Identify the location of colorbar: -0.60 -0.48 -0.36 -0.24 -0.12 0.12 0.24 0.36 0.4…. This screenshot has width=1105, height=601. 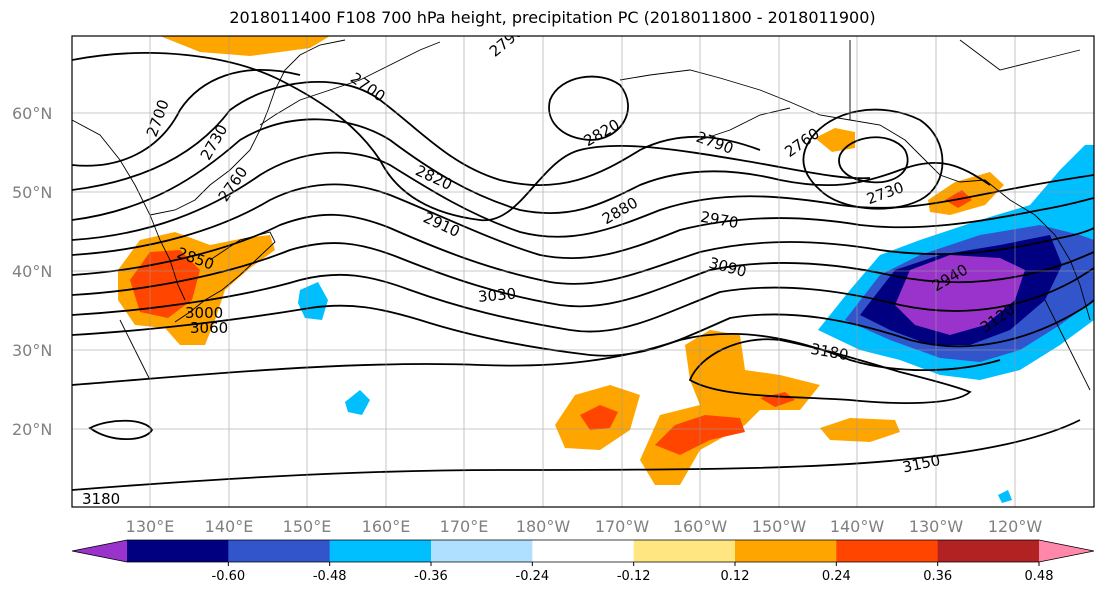
(583, 561).